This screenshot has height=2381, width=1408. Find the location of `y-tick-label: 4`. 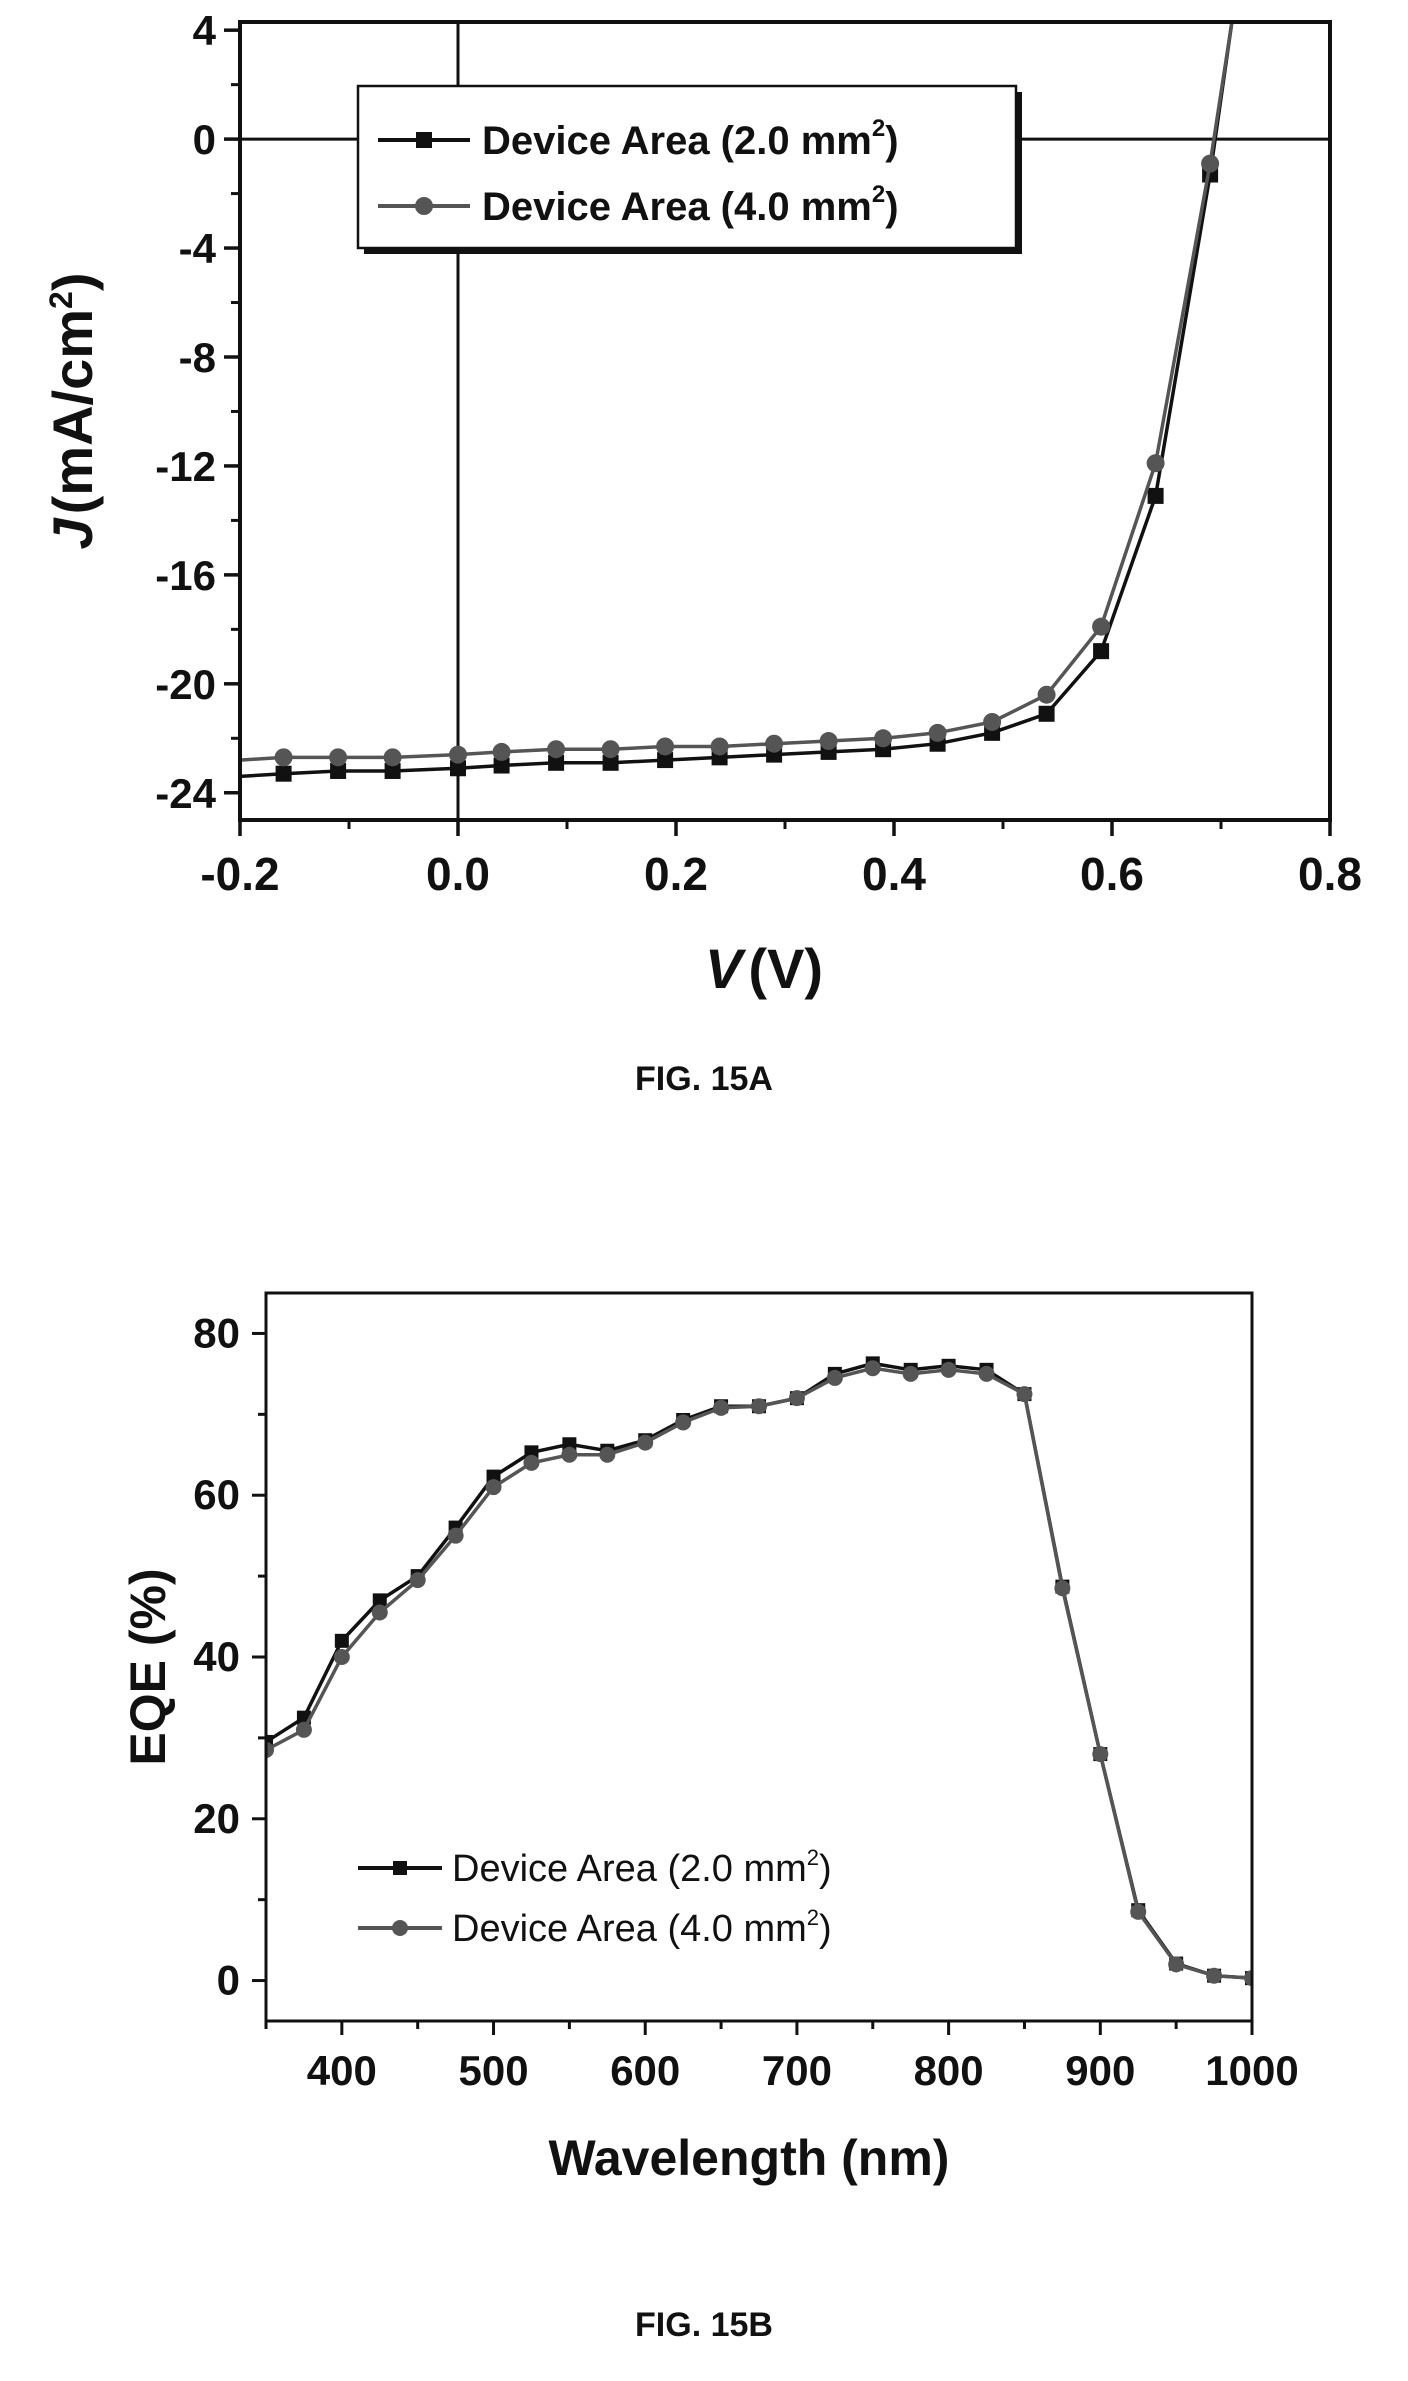

y-tick-label: 4 is located at coordinates (205, 30).